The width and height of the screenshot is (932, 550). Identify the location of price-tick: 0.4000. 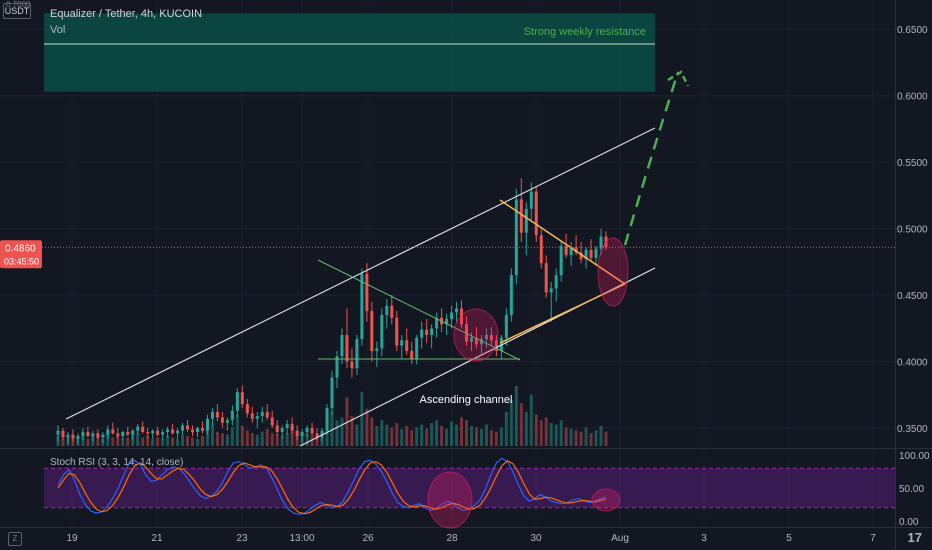
(912, 363).